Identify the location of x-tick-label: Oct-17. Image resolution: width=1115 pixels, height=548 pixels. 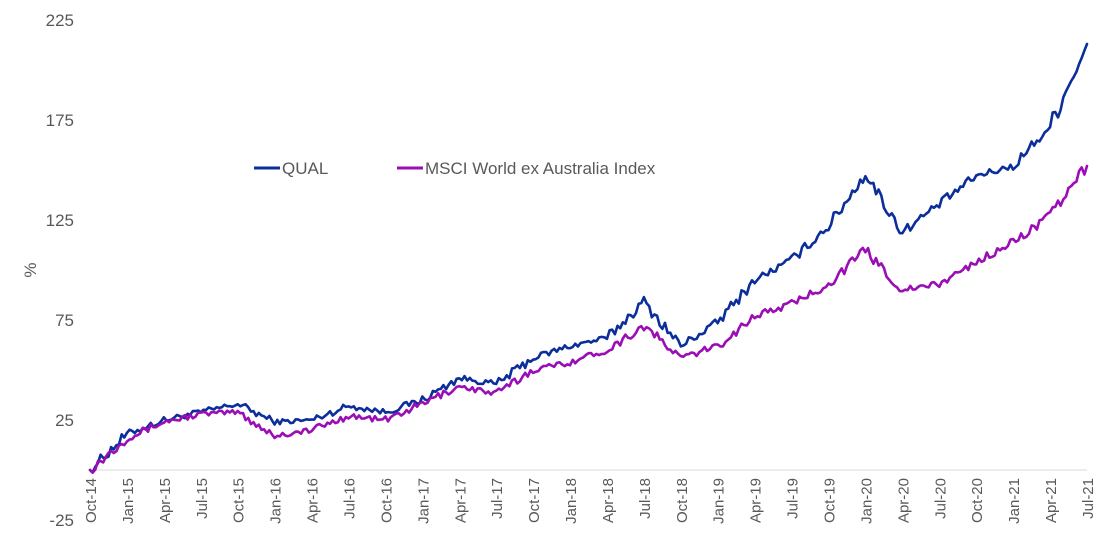
(534, 500).